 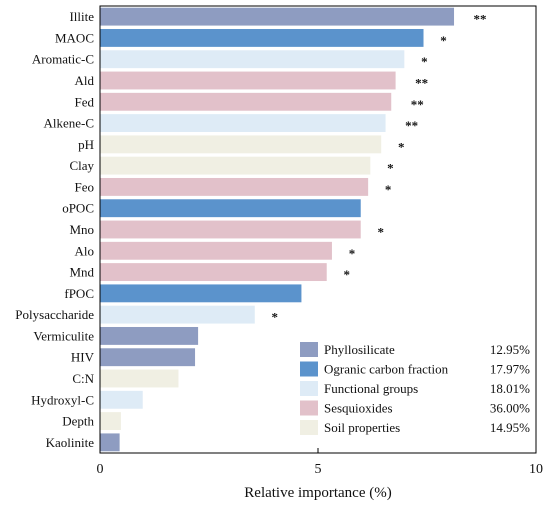 I want to click on category-label: Alkene-C, so click(x=68, y=123).